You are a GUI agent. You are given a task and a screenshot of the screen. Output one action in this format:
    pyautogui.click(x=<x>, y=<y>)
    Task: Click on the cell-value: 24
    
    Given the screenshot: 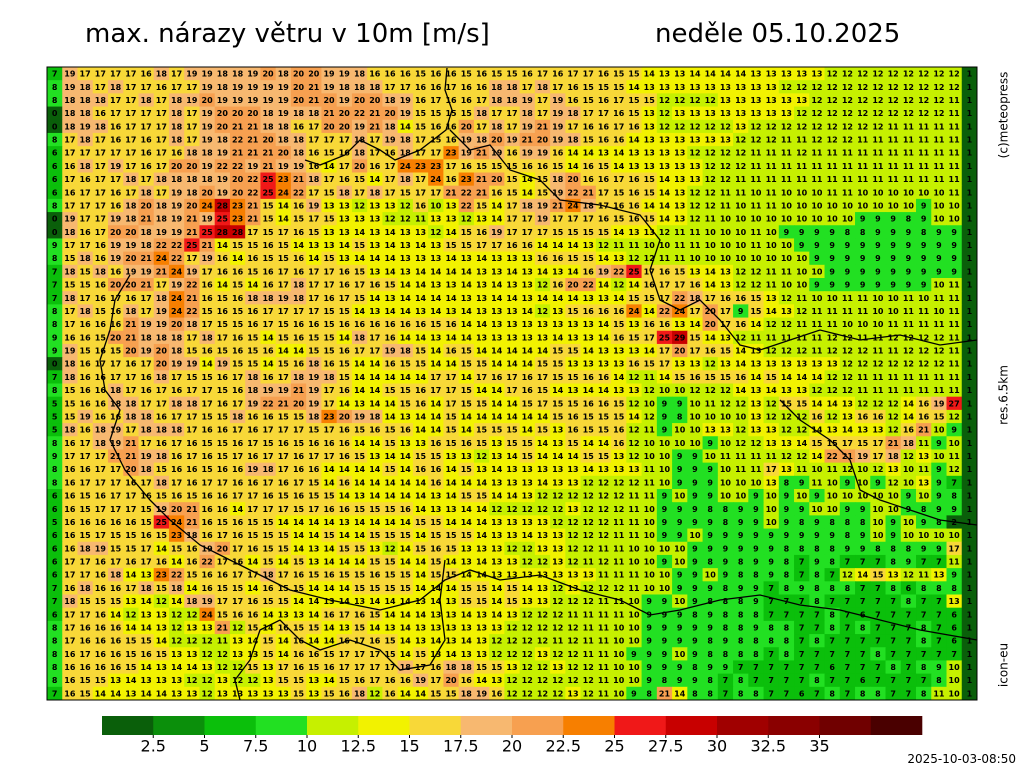 What is the action you would take?
    pyautogui.click(x=177, y=271)
    